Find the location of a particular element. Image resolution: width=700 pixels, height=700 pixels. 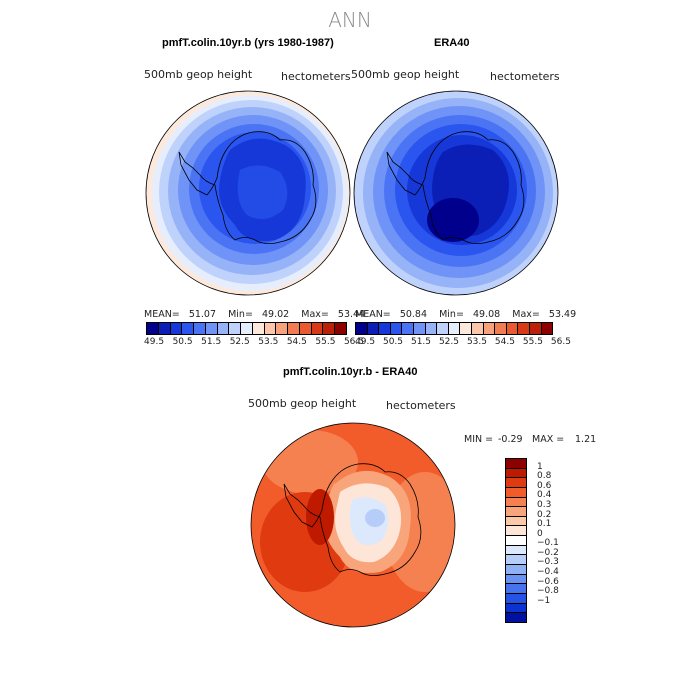

panel1-units-label: hectometers is located at coordinates (316, 76).